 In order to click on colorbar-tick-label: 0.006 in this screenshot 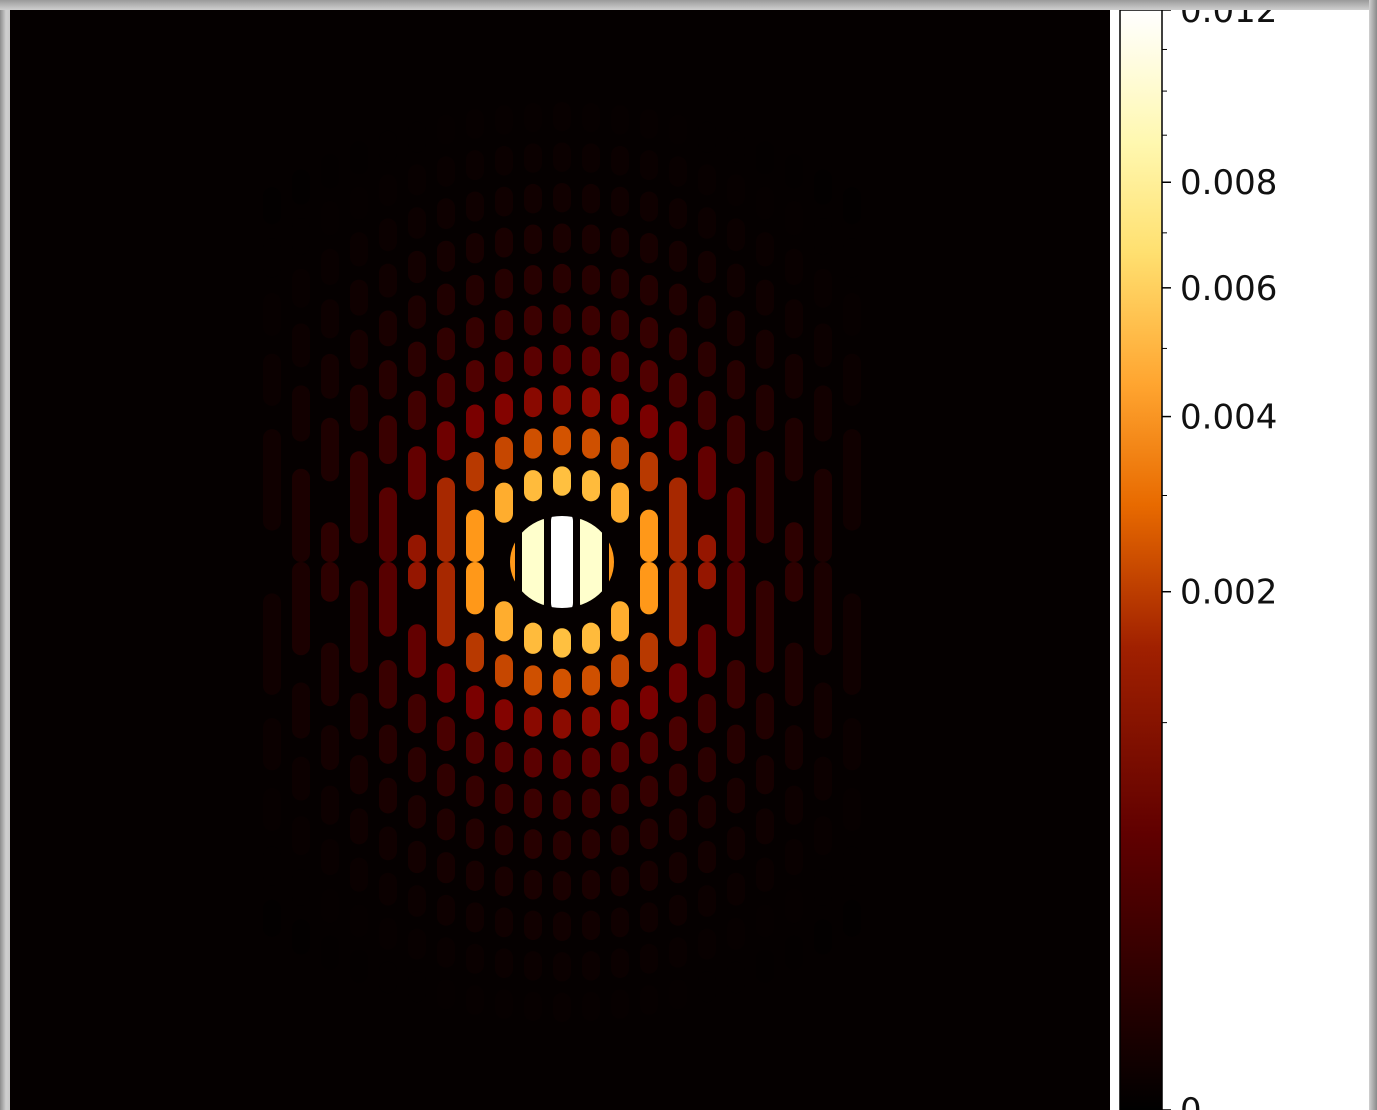, I will do `click(1228, 289)`.